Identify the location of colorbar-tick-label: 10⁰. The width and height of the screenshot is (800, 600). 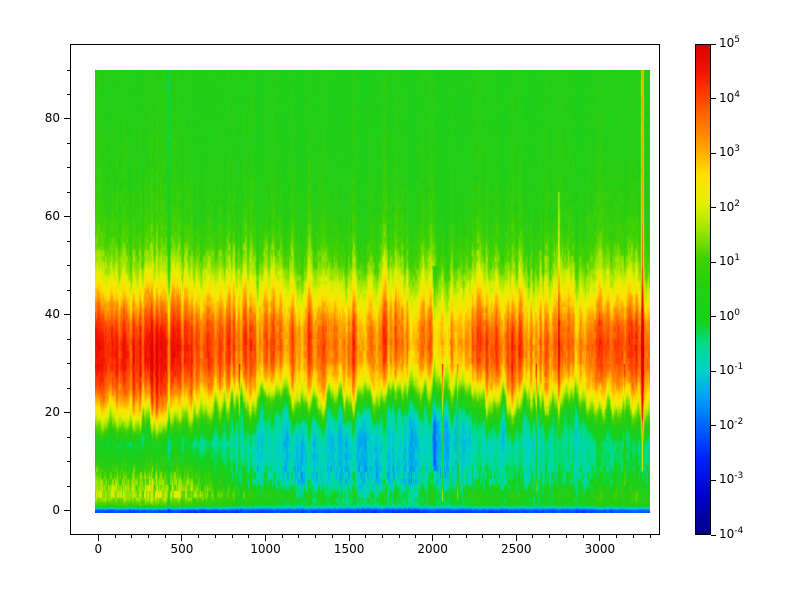
(730, 315).